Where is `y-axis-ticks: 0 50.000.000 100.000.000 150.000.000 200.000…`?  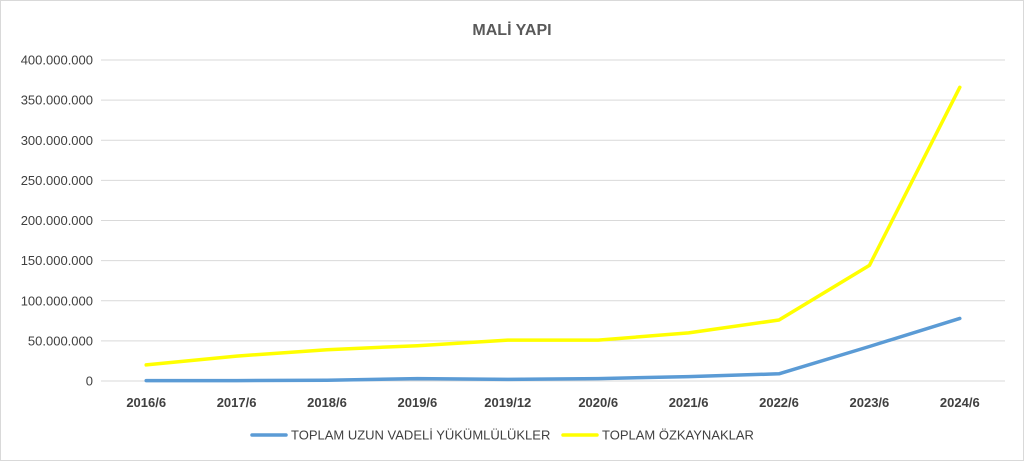 y-axis-ticks: 0 50.000.000 100.000.000 150.000.000 200.000… is located at coordinates (57, 221).